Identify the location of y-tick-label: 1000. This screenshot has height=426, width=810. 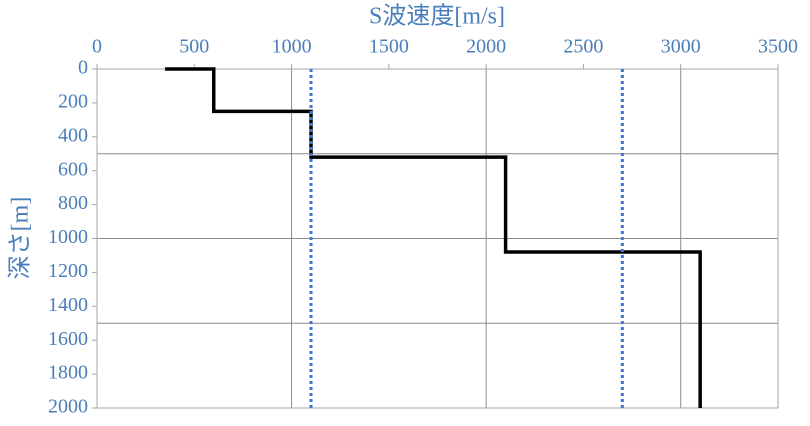
(68, 237).